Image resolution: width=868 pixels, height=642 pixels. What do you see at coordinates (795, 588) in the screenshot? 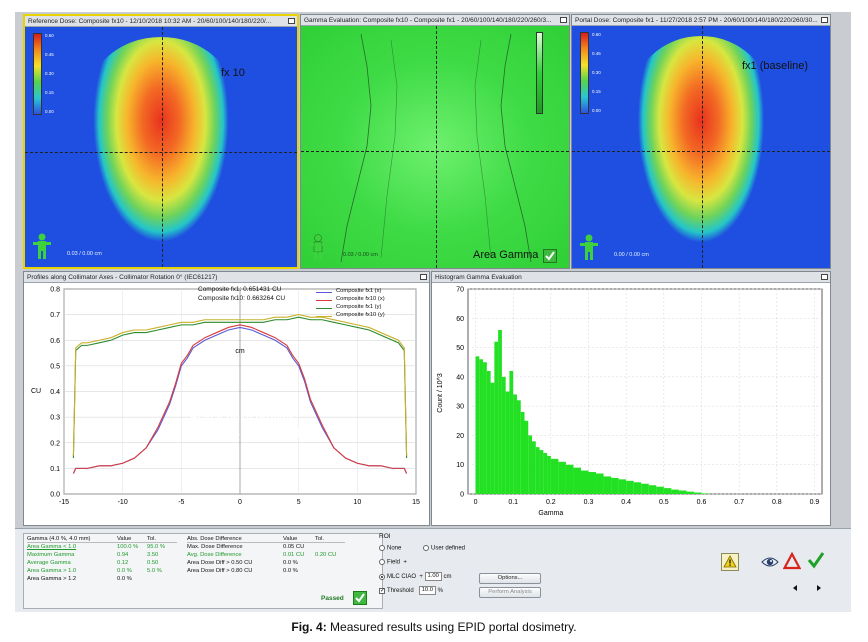
I see `previous-arrow-icon` at bounding box center [795, 588].